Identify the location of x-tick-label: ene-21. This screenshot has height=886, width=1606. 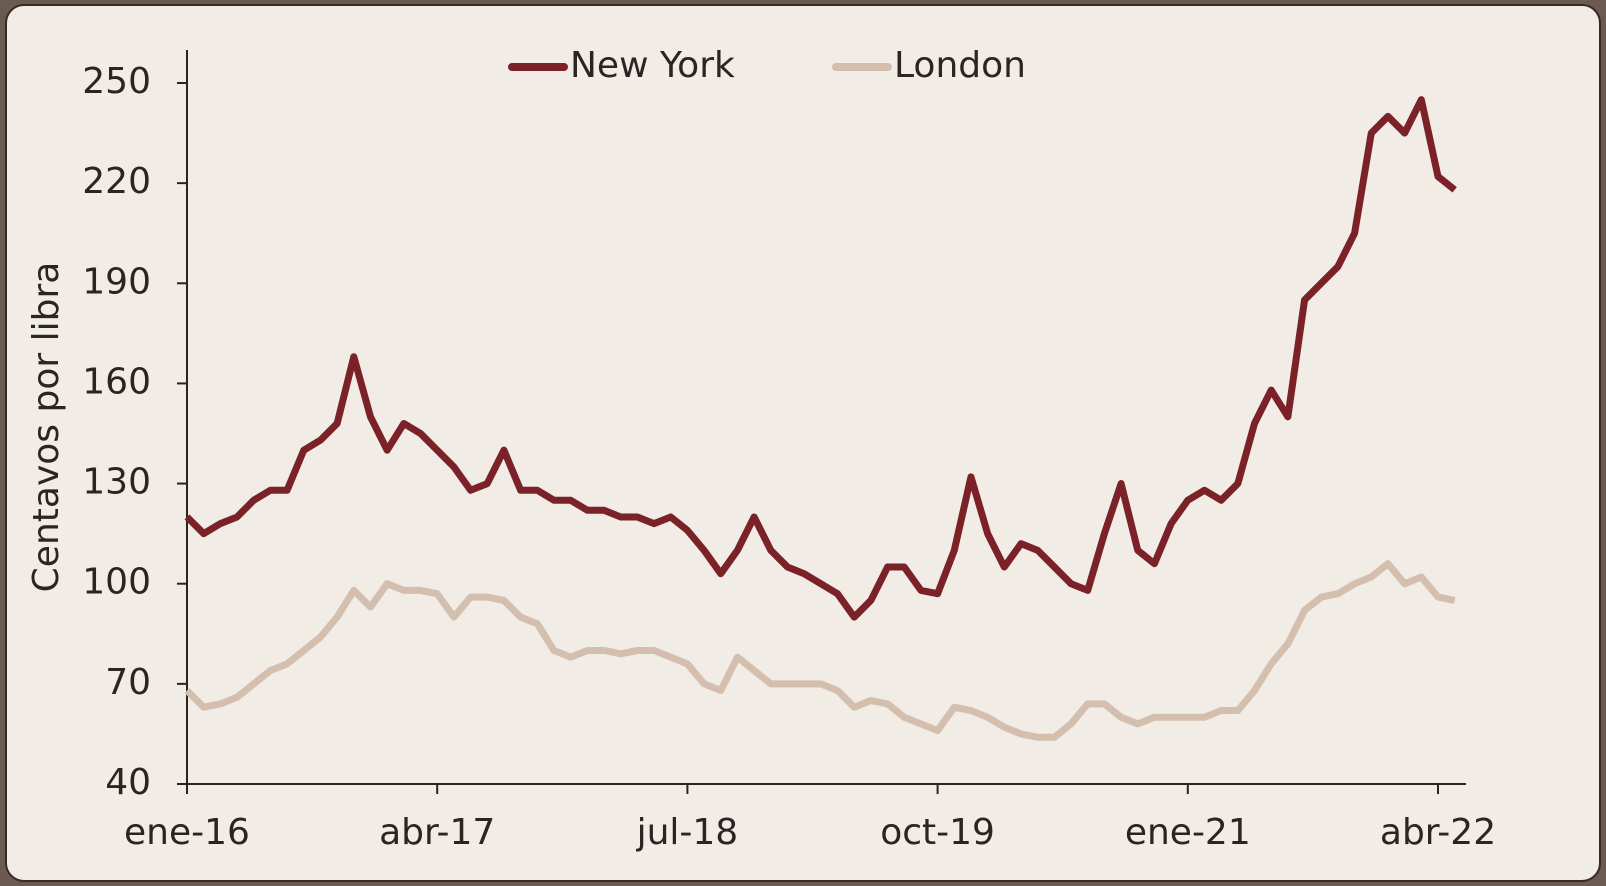
(1188, 832).